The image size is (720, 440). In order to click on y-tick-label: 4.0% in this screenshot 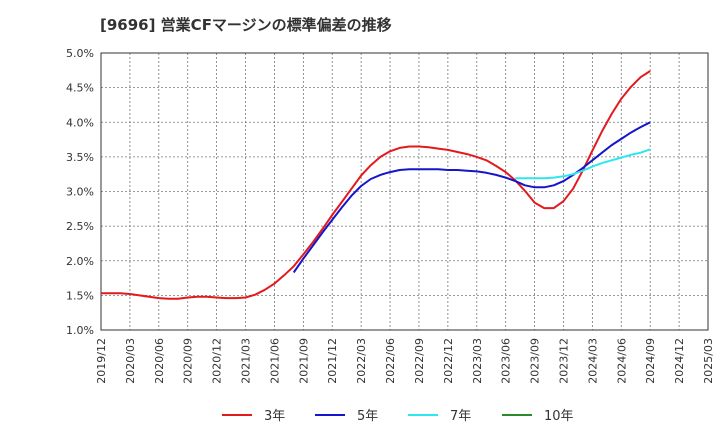, I will do `click(80, 122)`.